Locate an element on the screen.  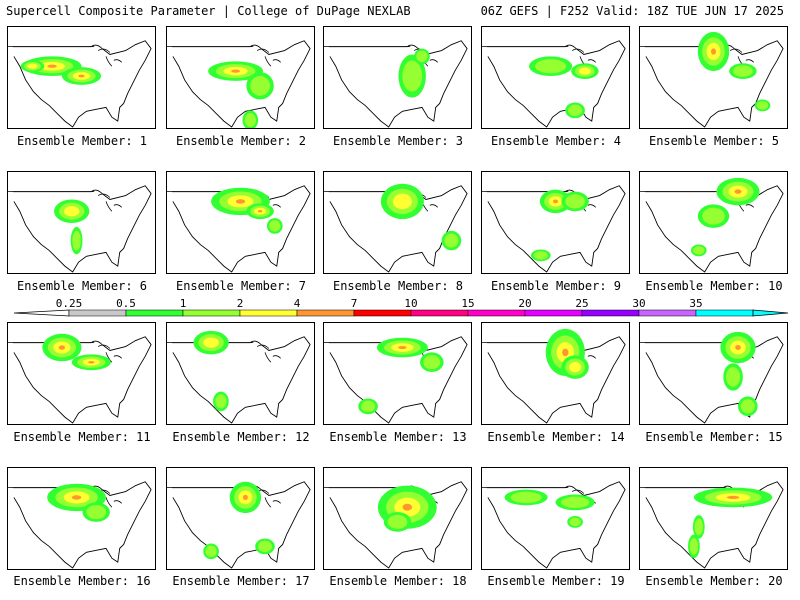
colorbar-label: 10 is located at coordinates (410, 303).